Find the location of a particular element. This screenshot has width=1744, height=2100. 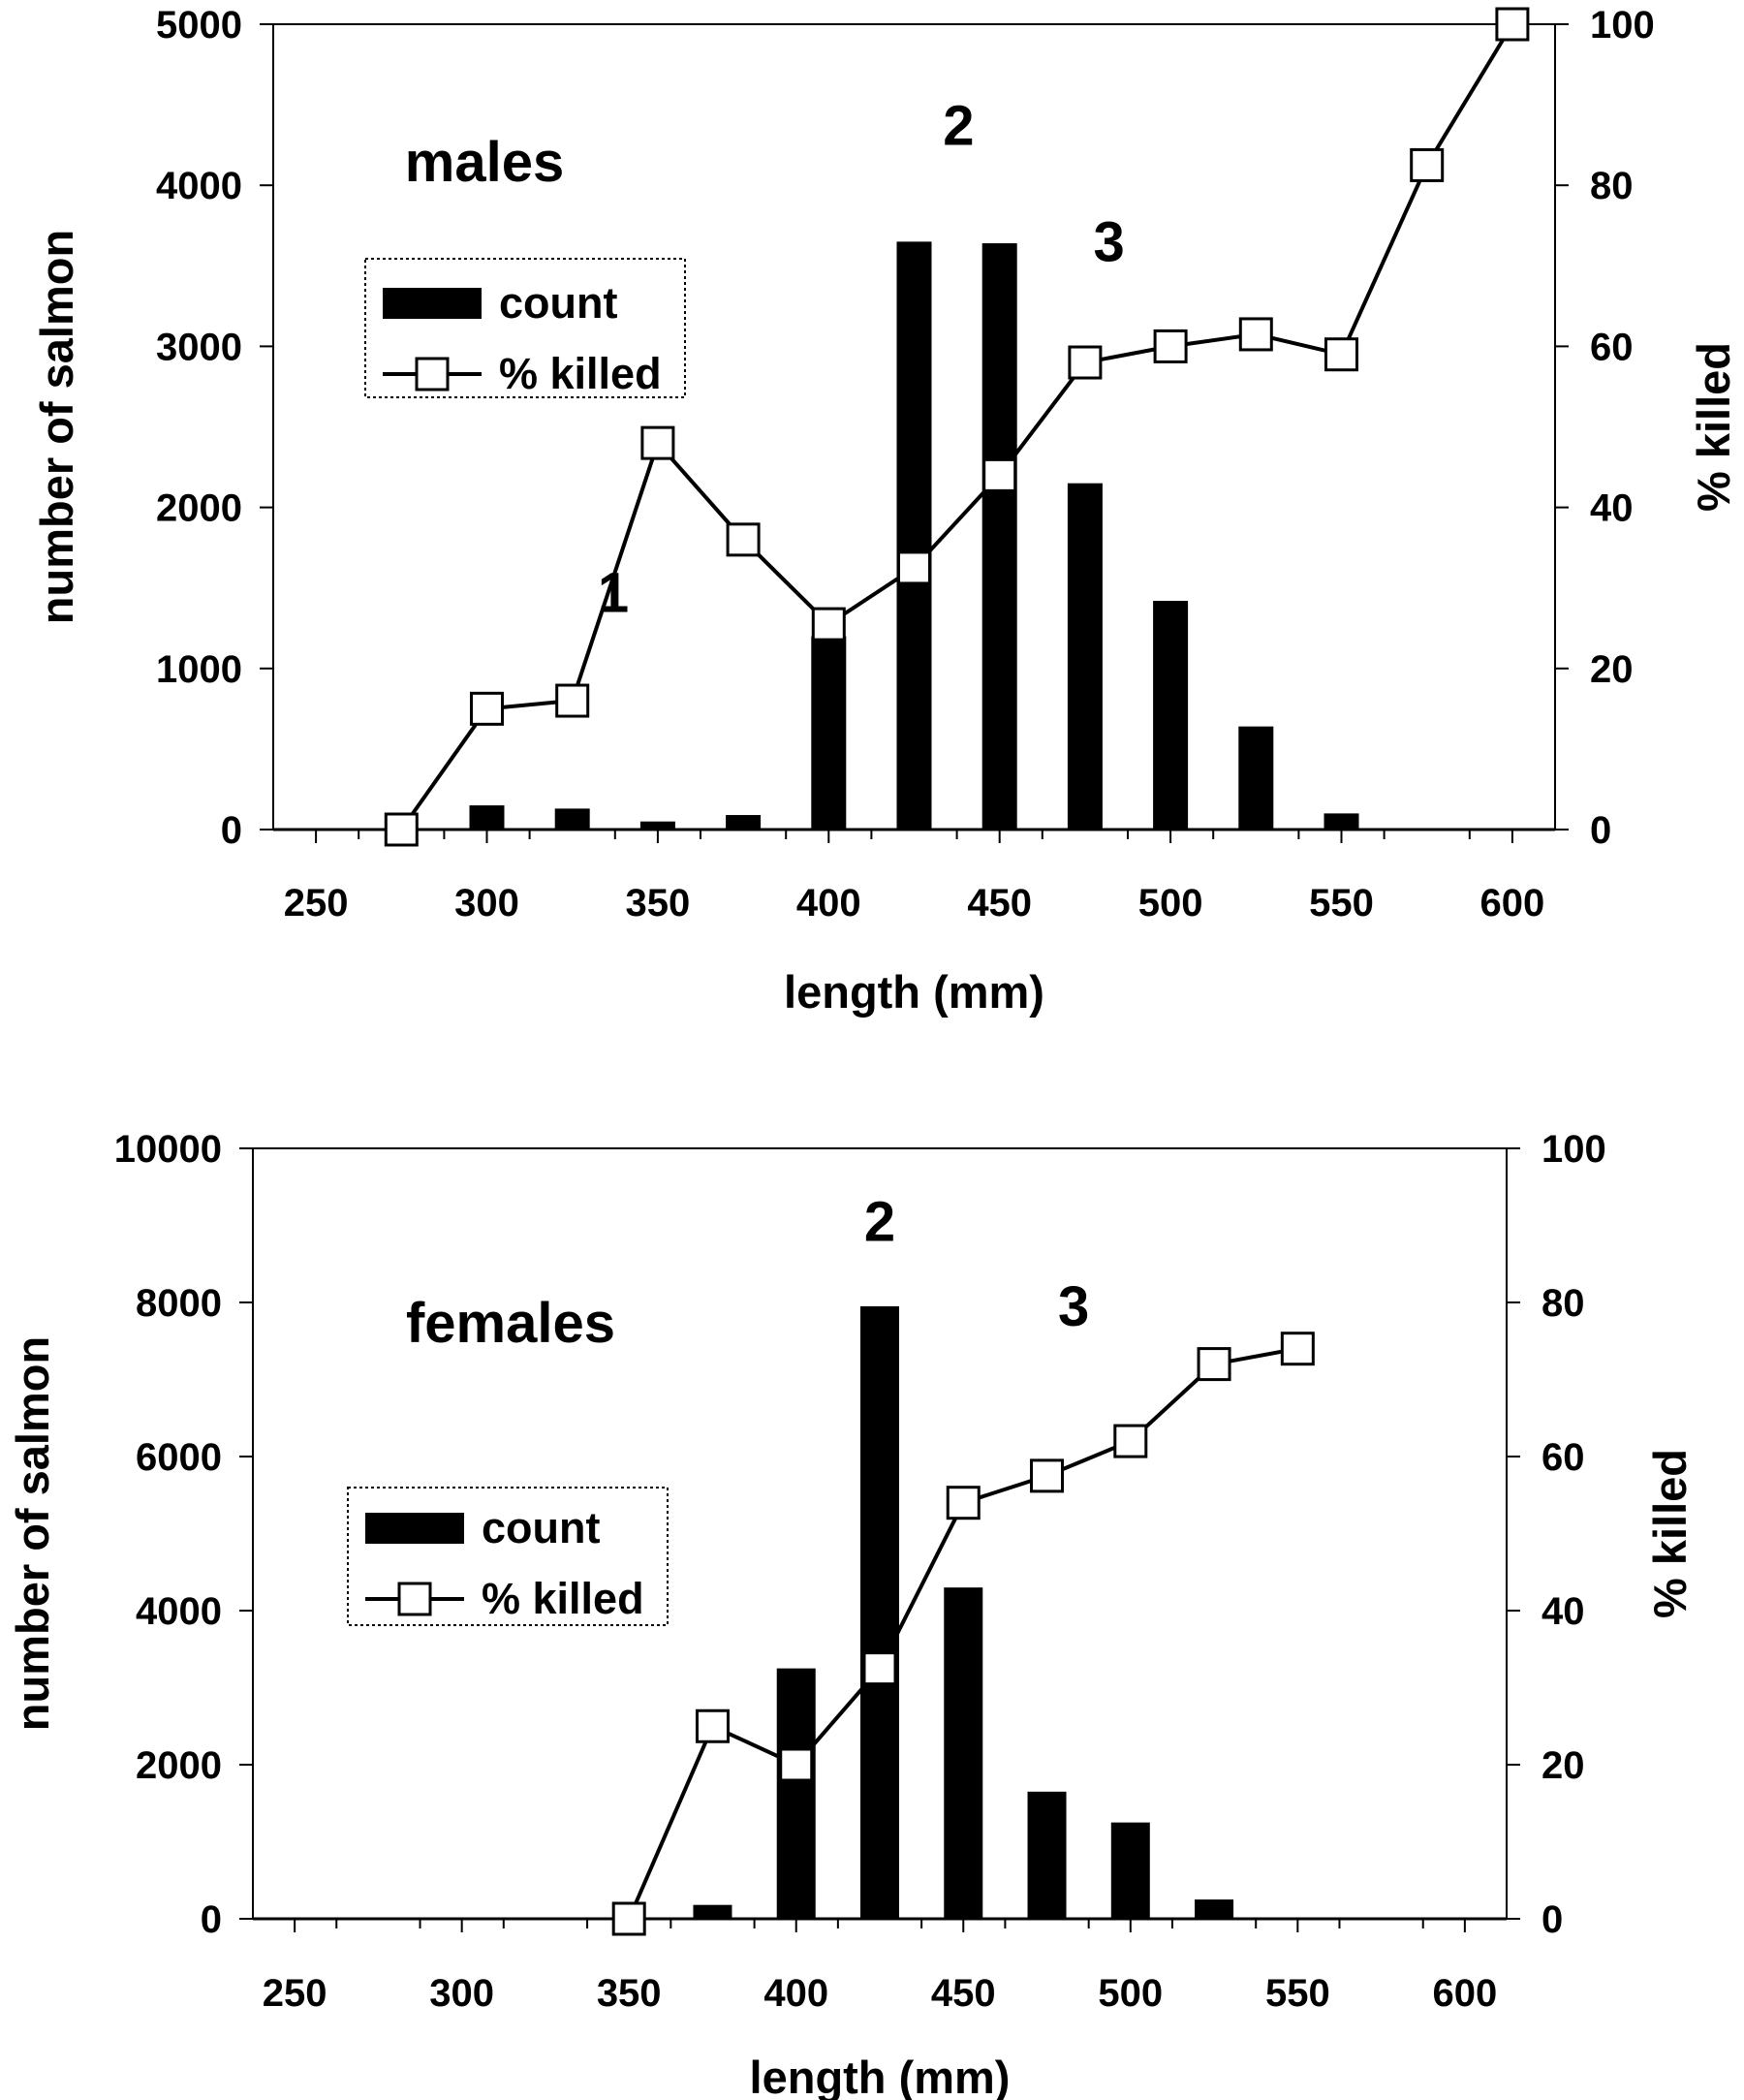

chart1-x-tick-label: 450 is located at coordinates (999, 903).